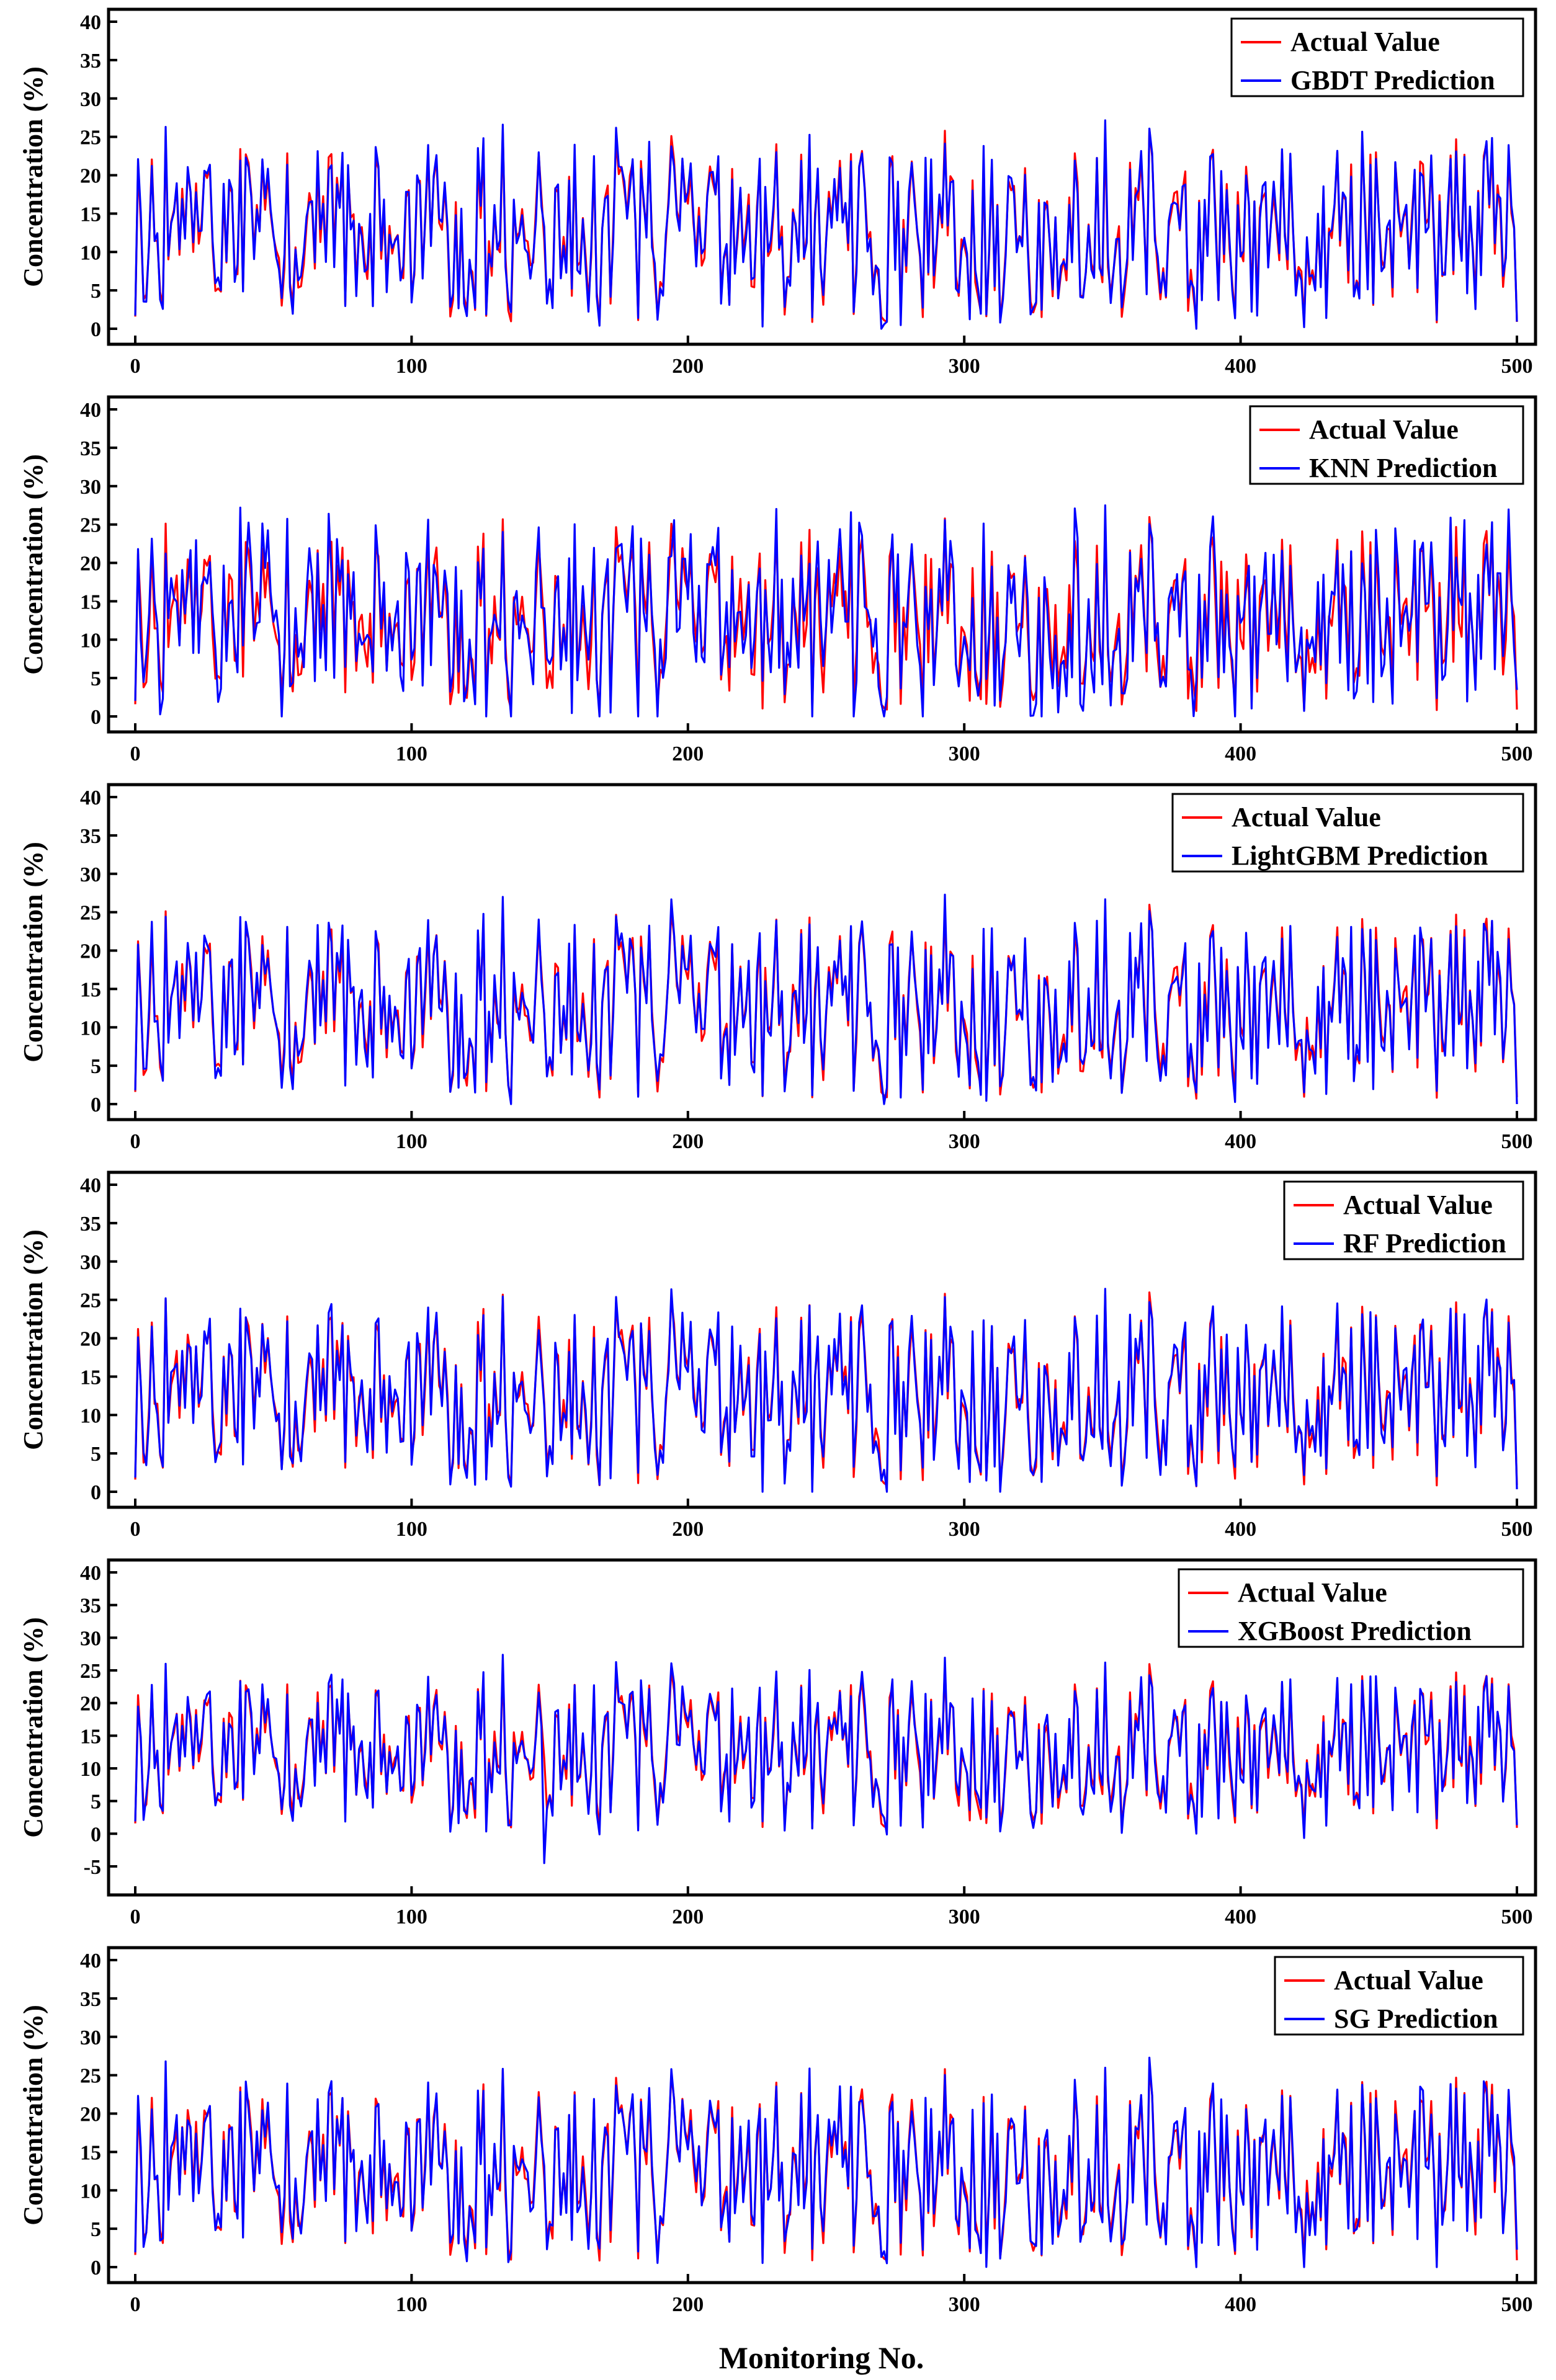  Describe the element at coordinates (821, 2358) in the screenshot. I see `x-axis-label: Monitoring No.` at that location.